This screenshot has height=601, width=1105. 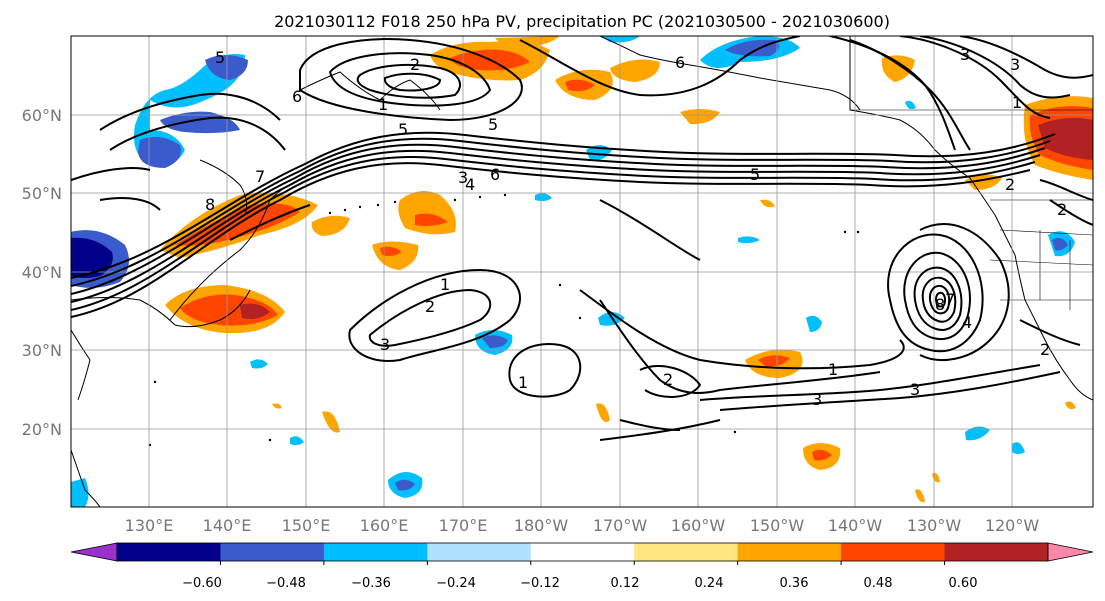 I want to click on colorbar-ticks, so click(x=582, y=563).